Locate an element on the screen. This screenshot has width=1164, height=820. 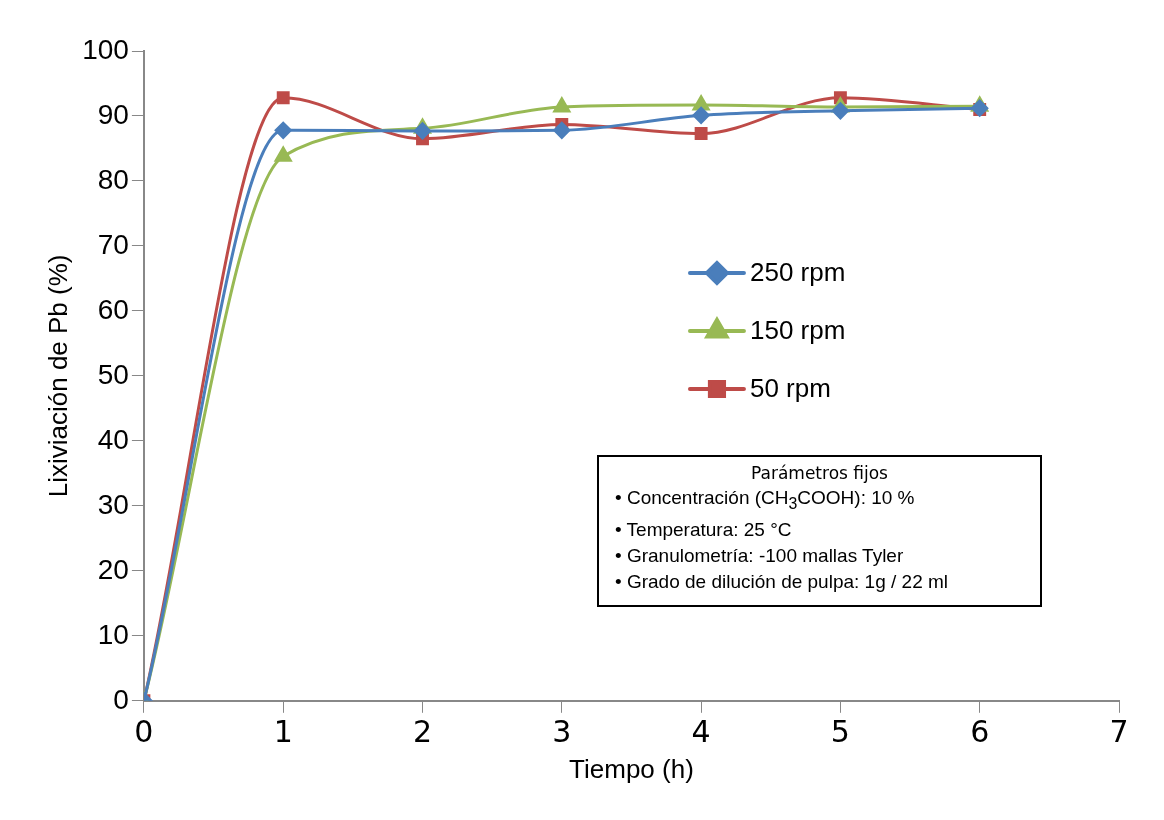
x-tick-label: 0 is located at coordinates (144, 731).